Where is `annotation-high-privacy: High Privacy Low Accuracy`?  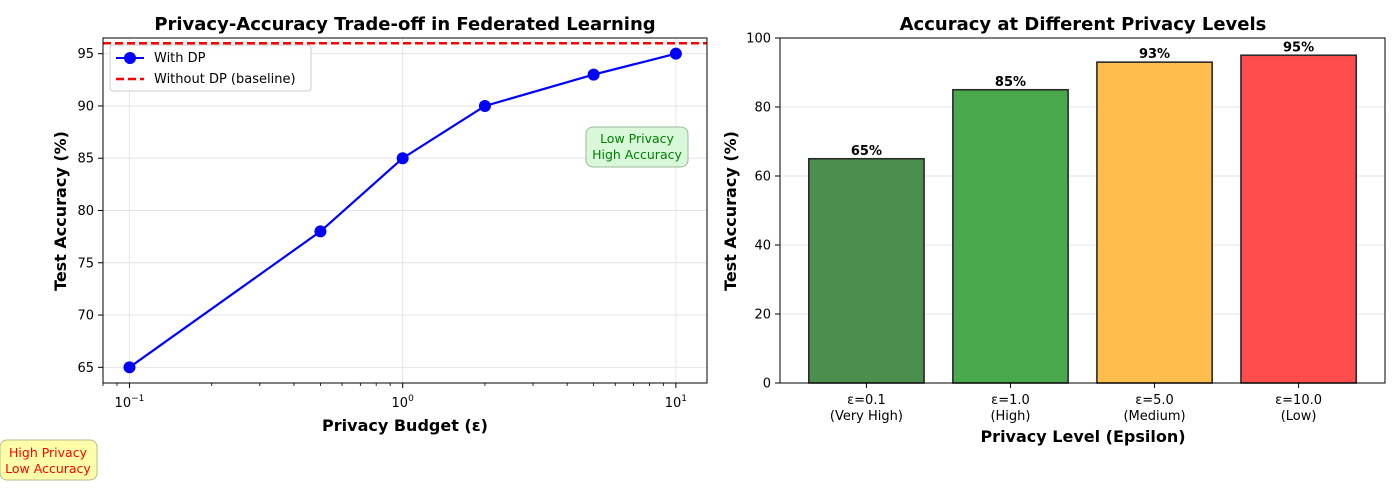
annotation-high-privacy: High Privacy Low Accuracy is located at coordinates (49, 460).